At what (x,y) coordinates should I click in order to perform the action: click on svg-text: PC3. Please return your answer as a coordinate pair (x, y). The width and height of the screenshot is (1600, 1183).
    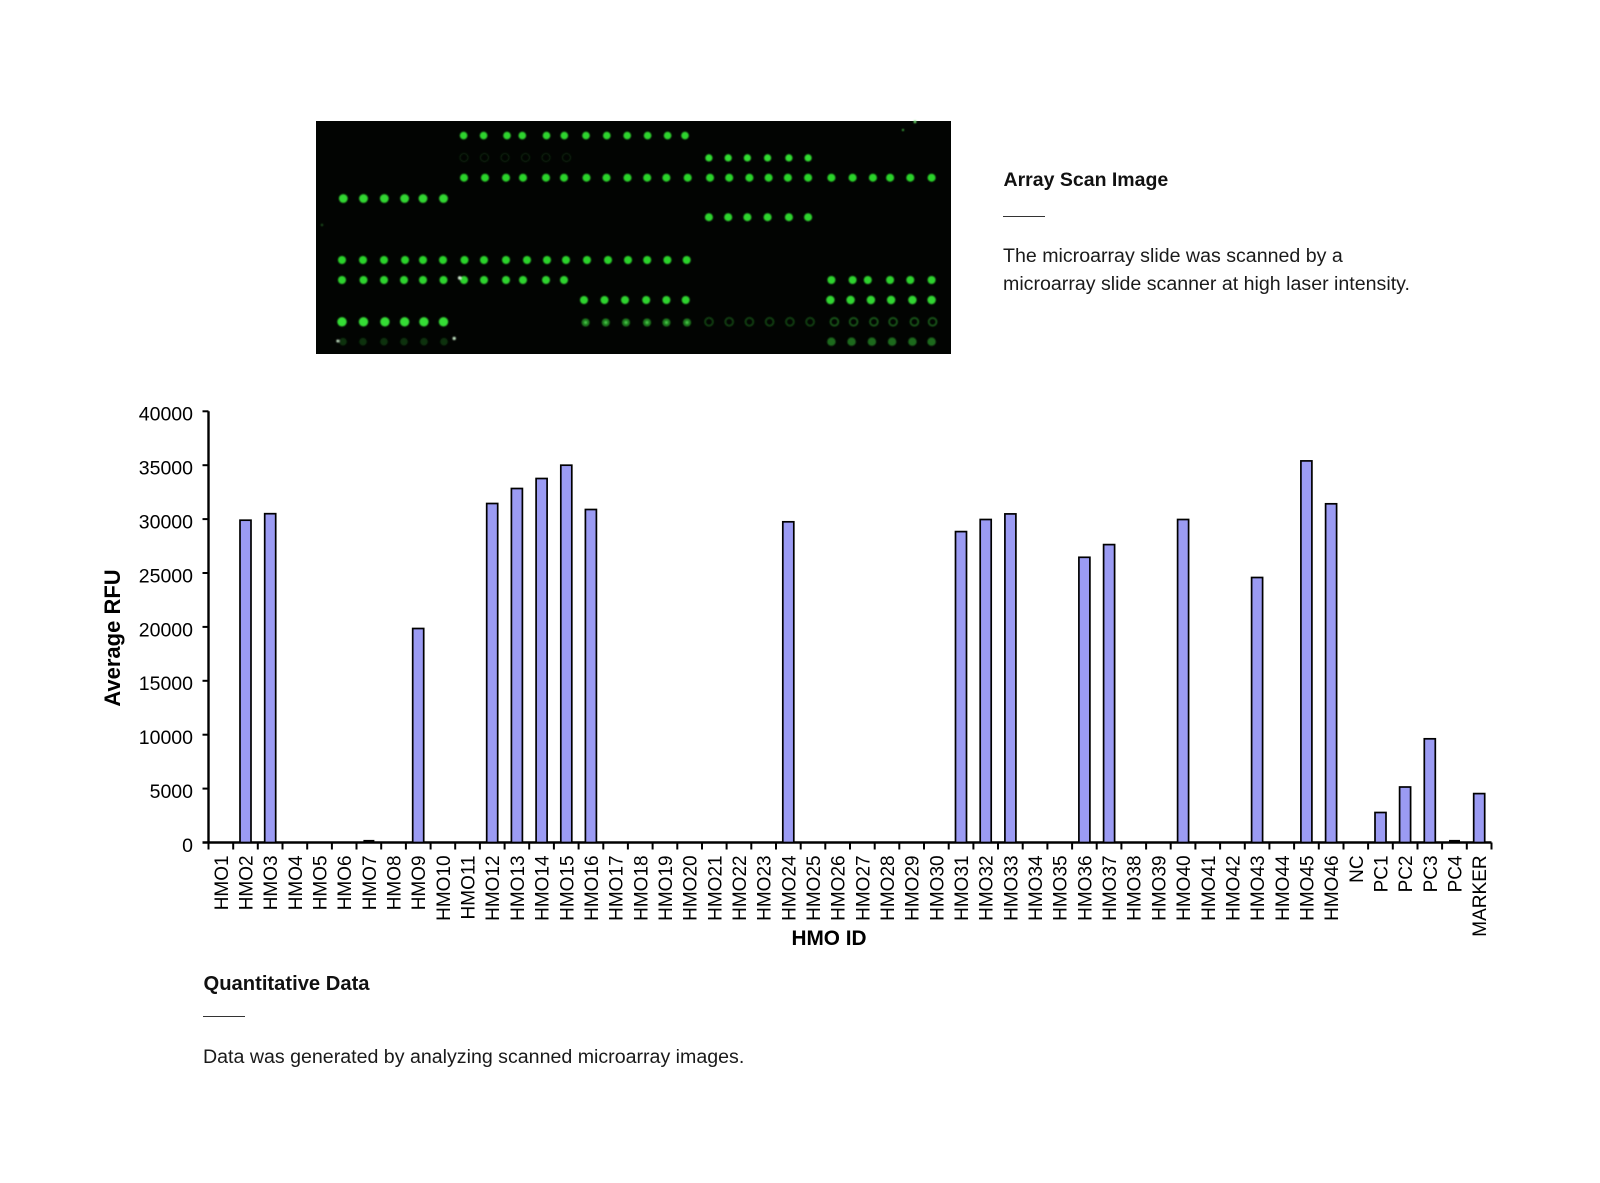
    Looking at the image, I should click on (1431, 873).